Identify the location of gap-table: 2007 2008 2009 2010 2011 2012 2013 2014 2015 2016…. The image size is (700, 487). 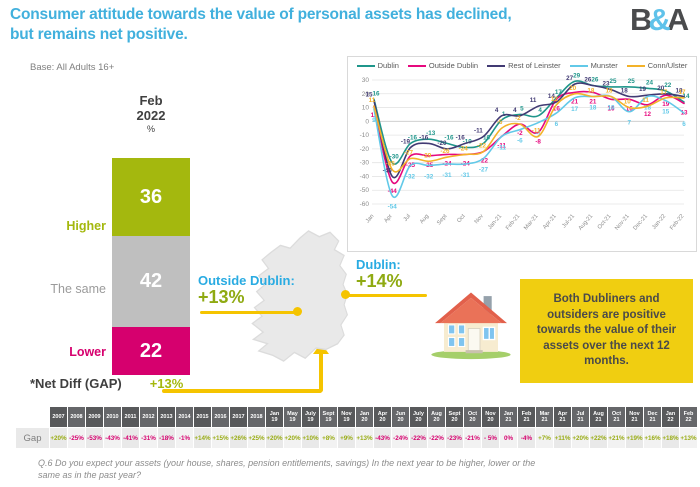
(356, 427).